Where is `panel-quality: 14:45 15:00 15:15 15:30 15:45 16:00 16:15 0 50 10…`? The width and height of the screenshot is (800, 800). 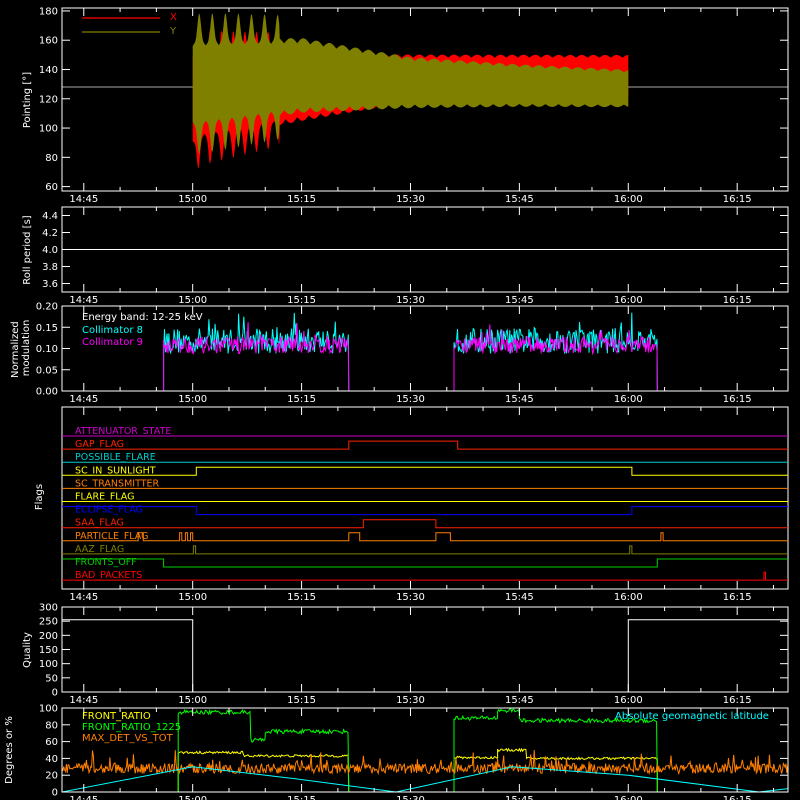 panel-quality: 14:45 15:00 15:15 15:30 15:45 16:00 16:15 0 50 10… is located at coordinates (405, 654).